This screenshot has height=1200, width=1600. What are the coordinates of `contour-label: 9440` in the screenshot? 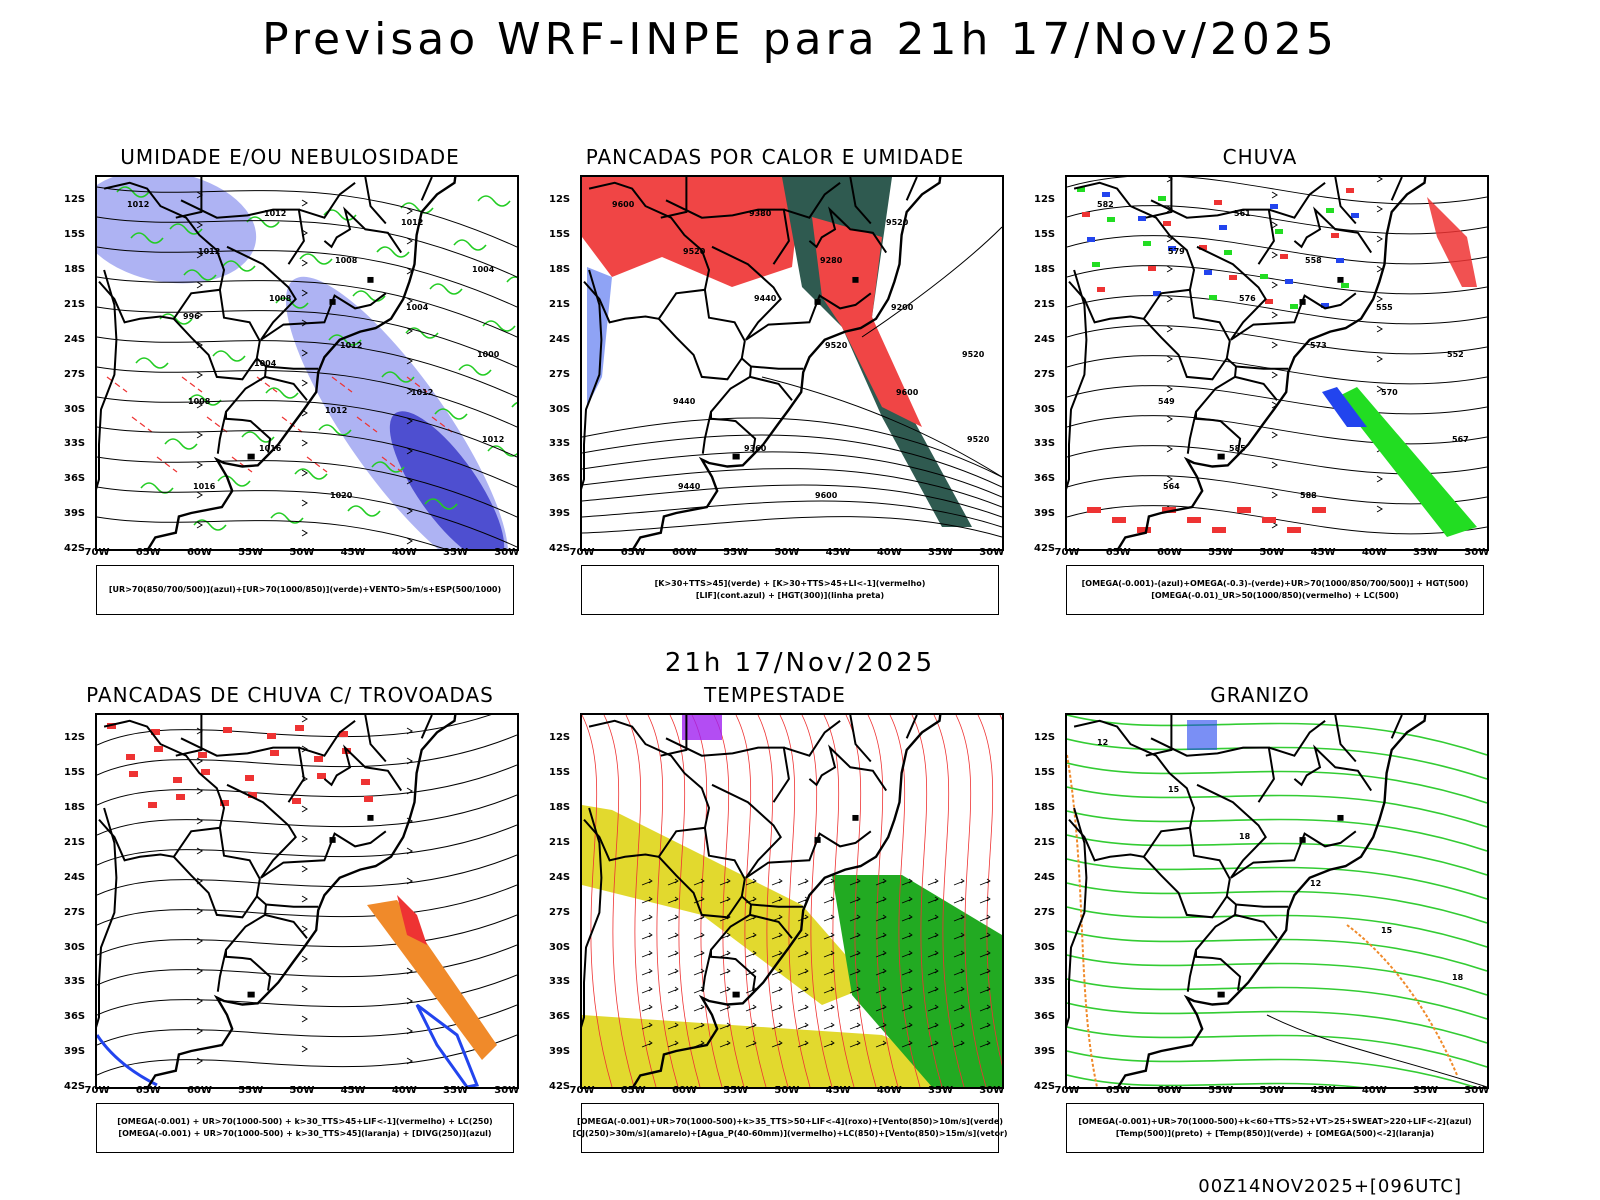 It's located at (765, 298).